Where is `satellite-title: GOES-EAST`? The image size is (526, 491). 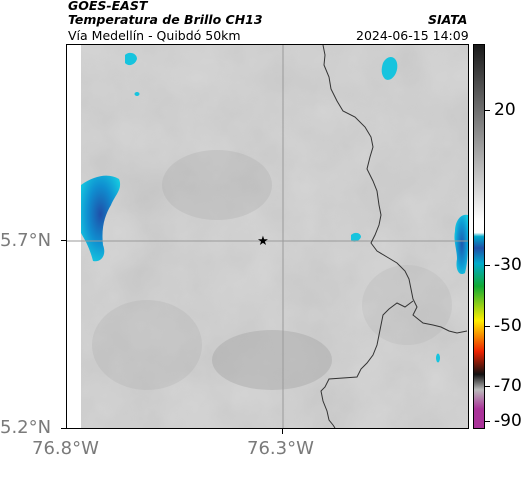
satellite-title: GOES-EAST is located at coordinates (108, 6).